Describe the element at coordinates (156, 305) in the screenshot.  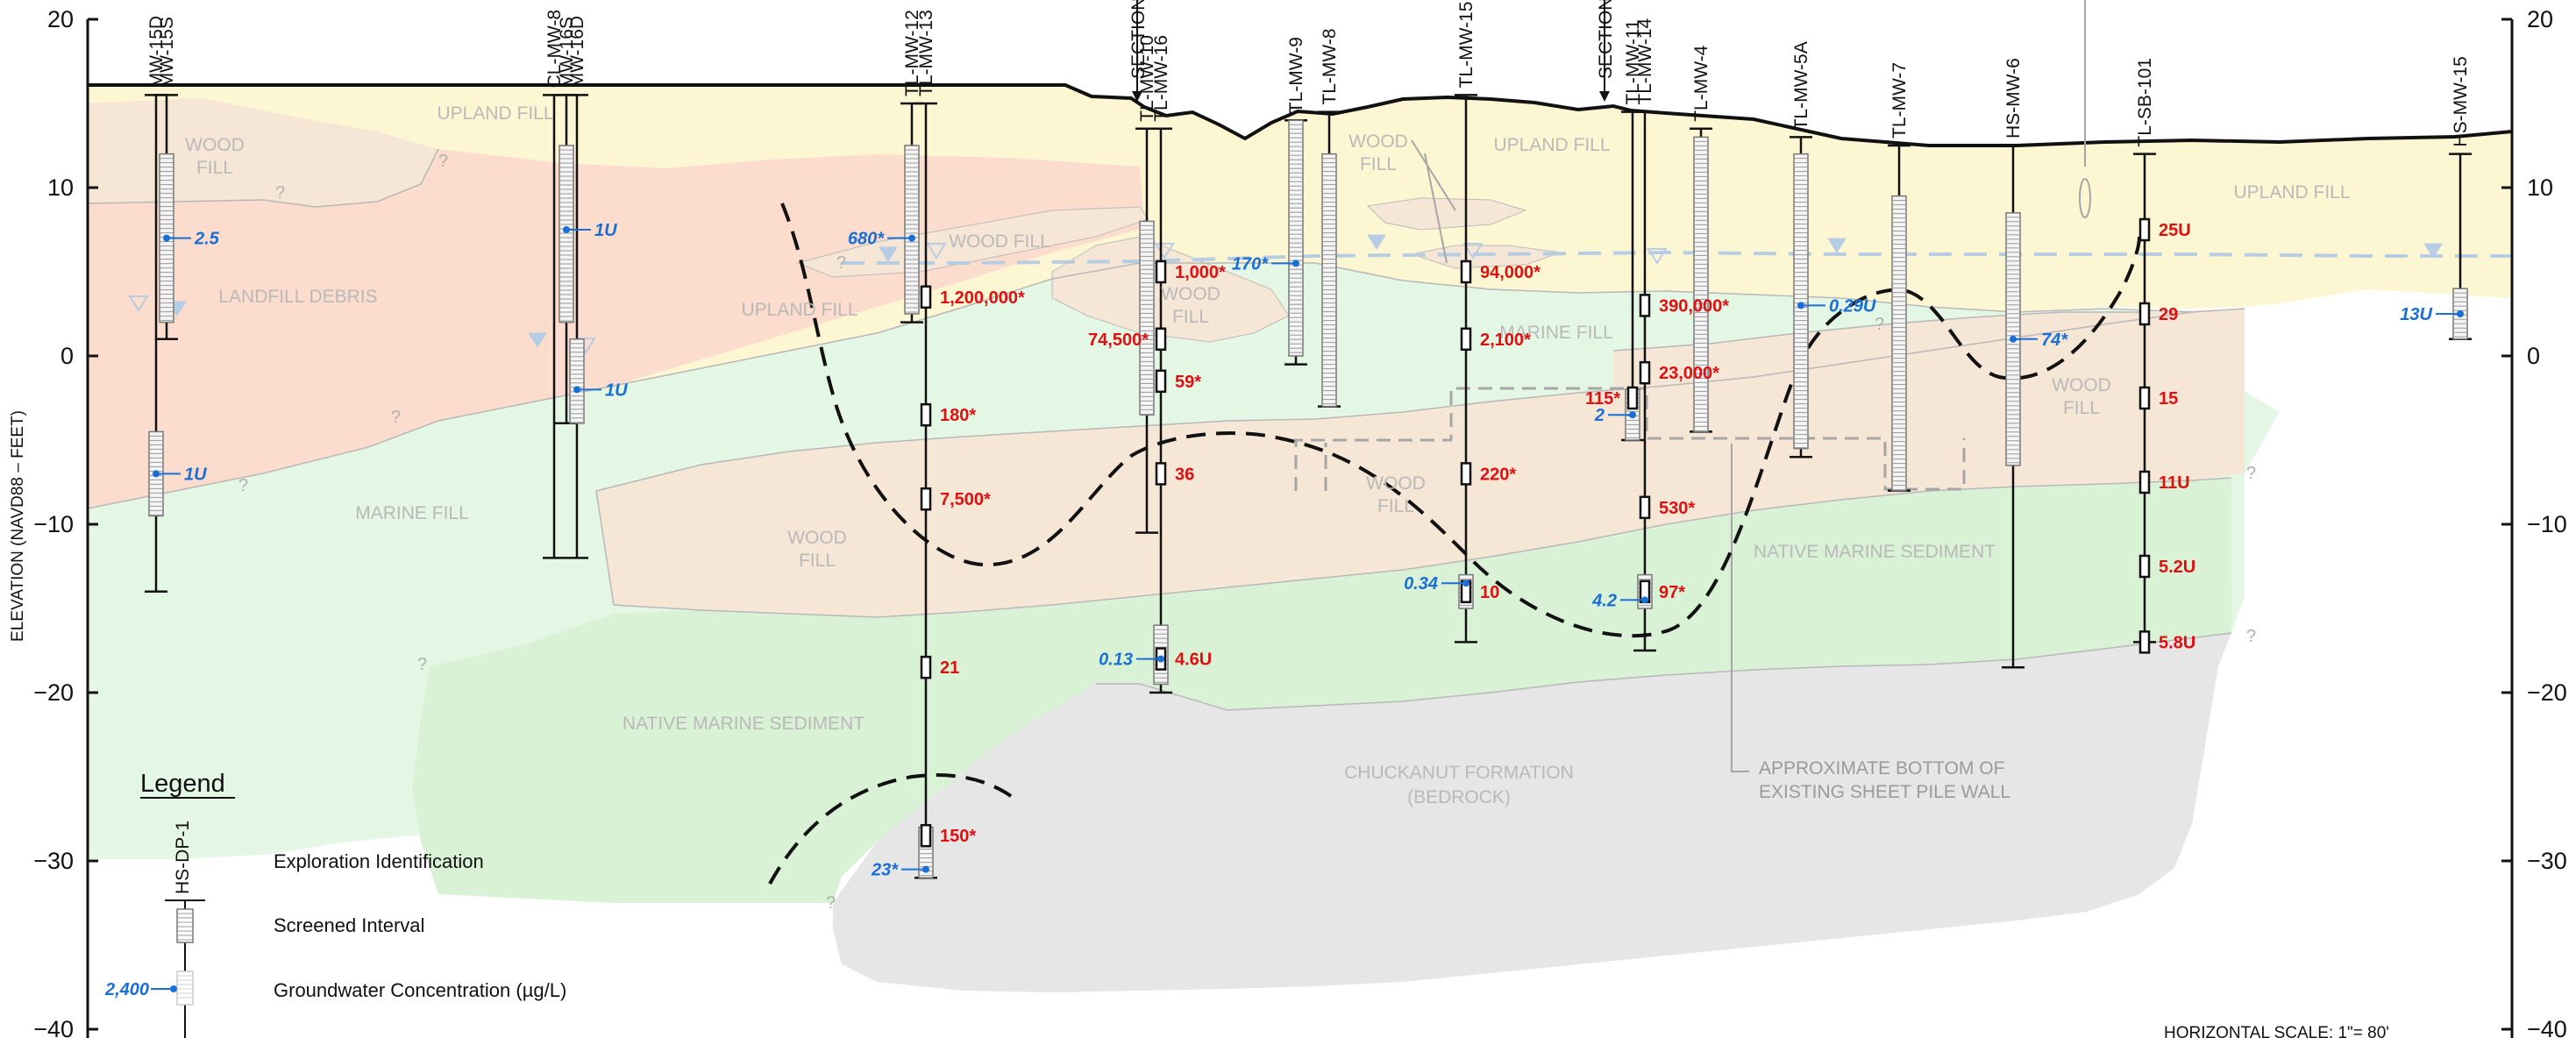
I see `well-mw-15d: MW-15D` at that location.